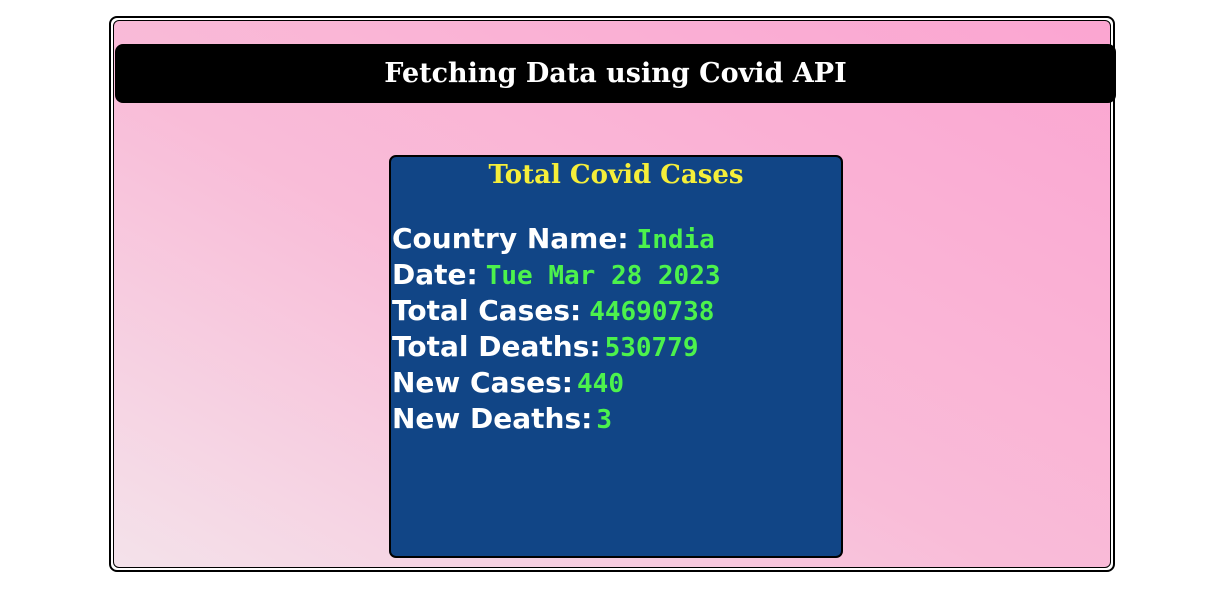 The width and height of the screenshot is (1216, 602). I want to click on new-cases-row: New Cases: 440, so click(556, 383).